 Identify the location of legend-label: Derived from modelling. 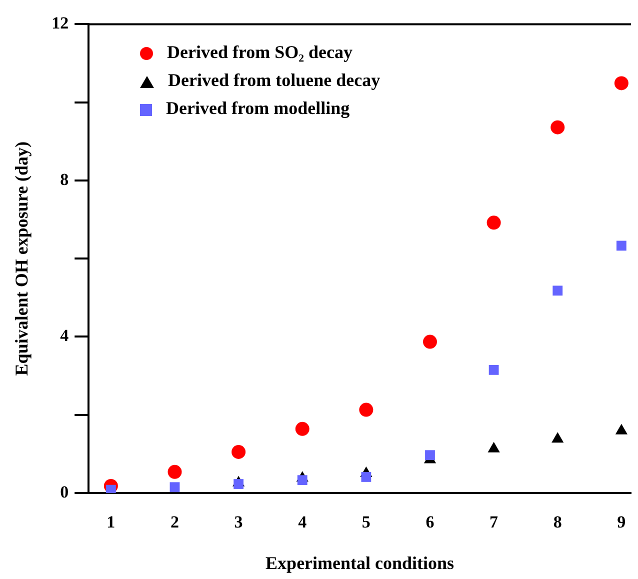
(258, 108).